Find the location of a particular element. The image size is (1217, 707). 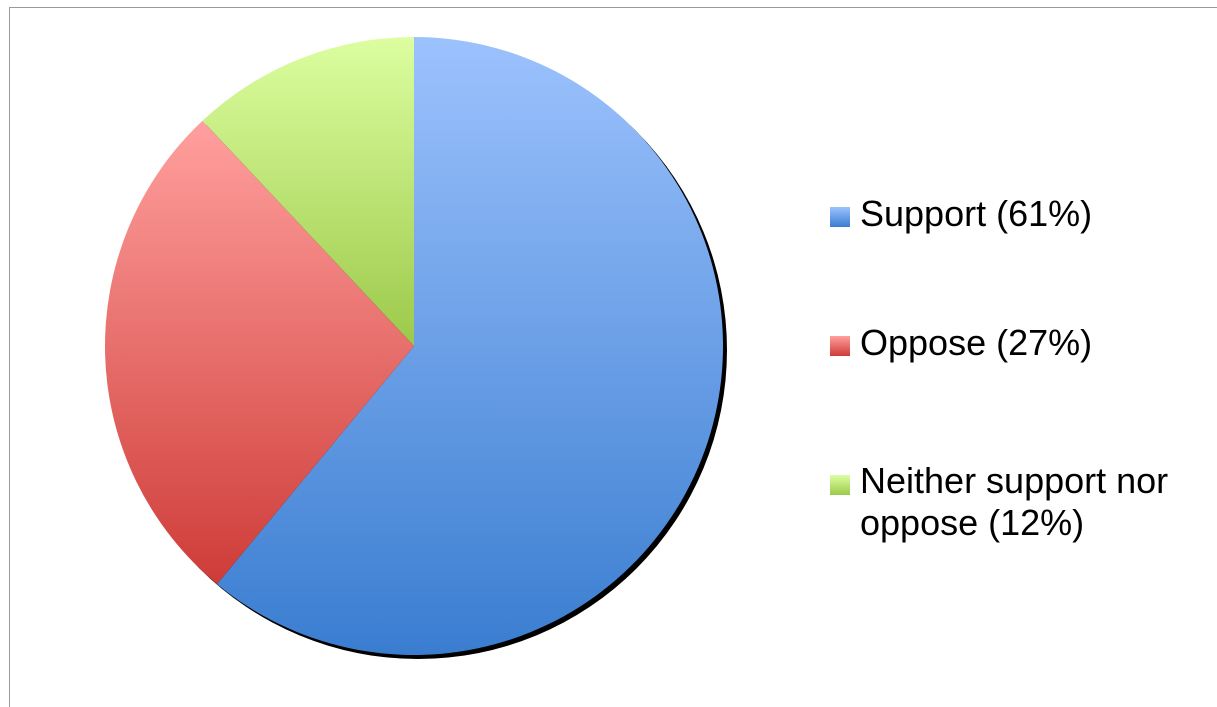

legend-label-2: Oppose (27%) is located at coordinates (976, 342).